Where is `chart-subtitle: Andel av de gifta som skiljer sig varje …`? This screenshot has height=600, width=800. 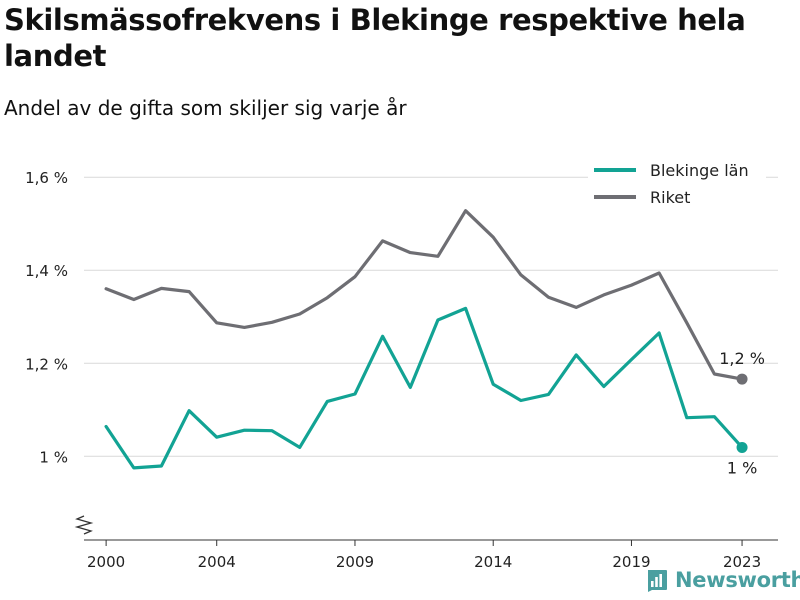
chart-subtitle: Andel av de gifta som skiljer sig varje … is located at coordinates (205, 108).